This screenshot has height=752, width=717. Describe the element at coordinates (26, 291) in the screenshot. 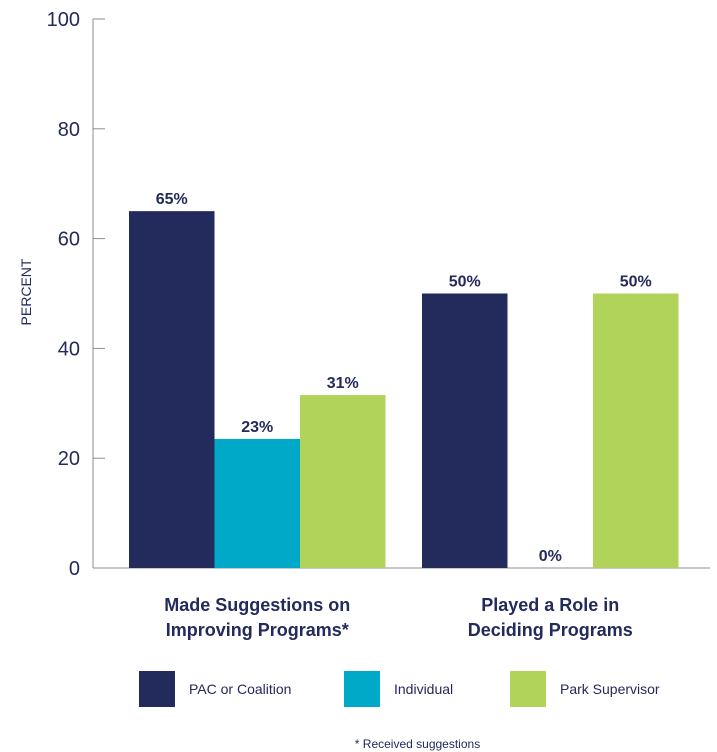

I see `y-axis-title: PERCENT` at that location.